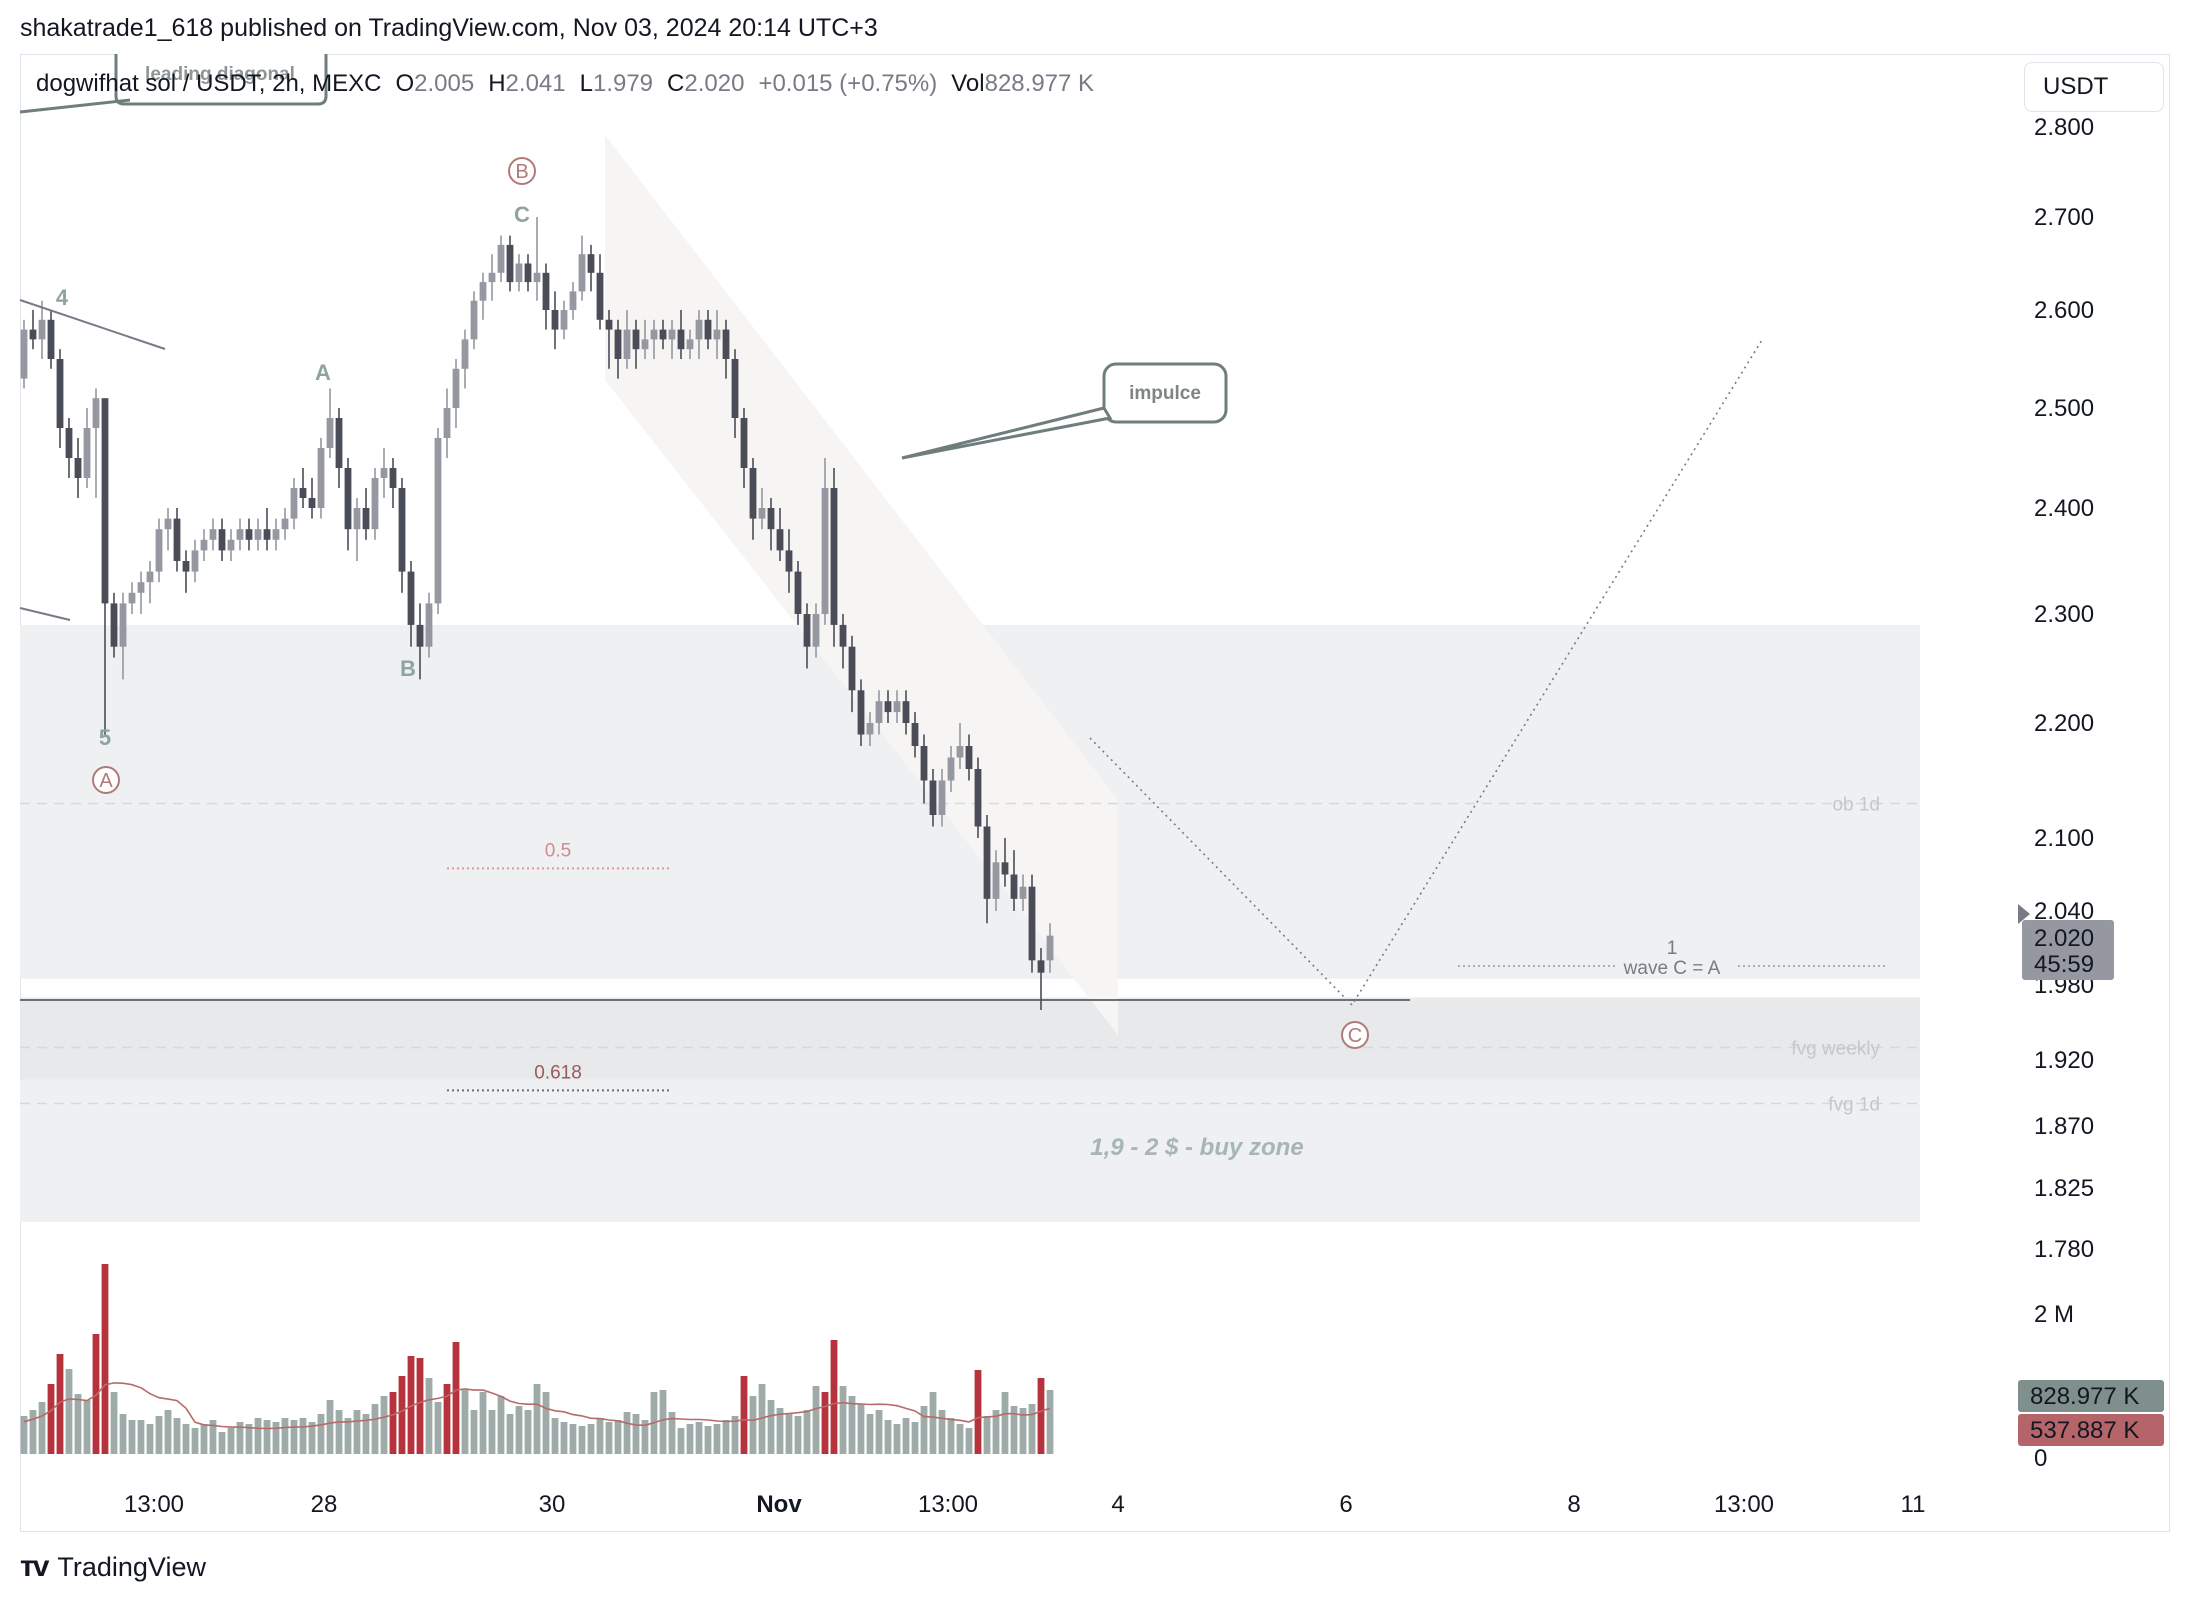  I want to click on callout-leading-diagonal-text: leading diagonal, so click(220, 74).